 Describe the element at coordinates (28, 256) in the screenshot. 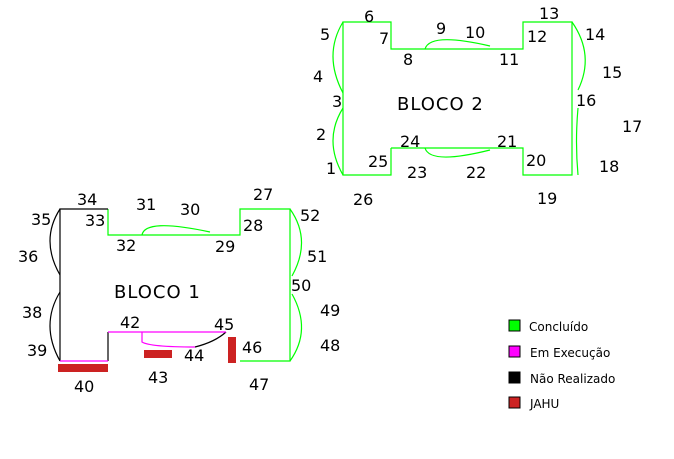

I see `point-label-36: 36` at that location.